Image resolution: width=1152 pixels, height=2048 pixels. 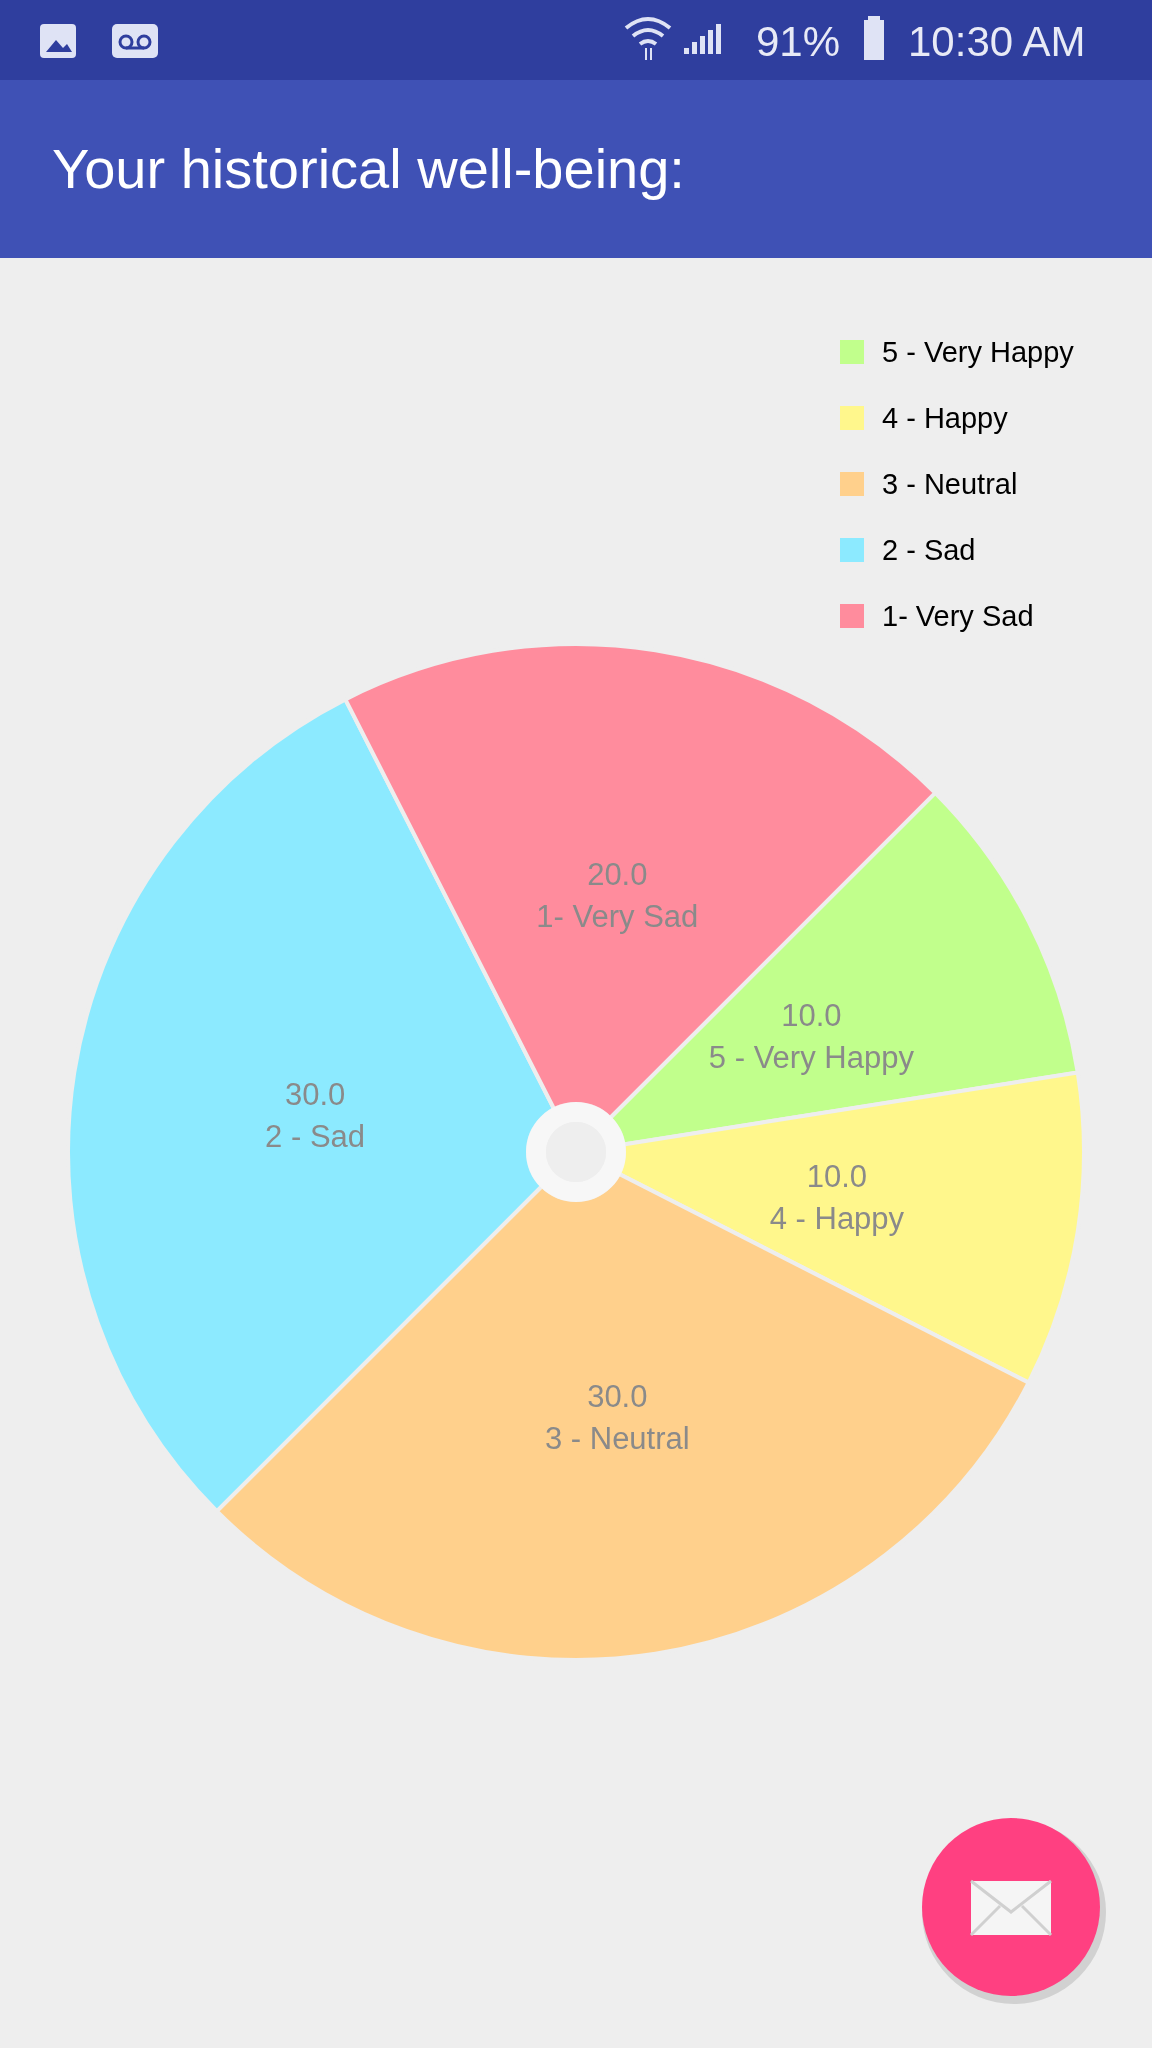 What do you see at coordinates (617, 1438) in the screenshot?
I see `slice-label: 3 - Neutral` at bounding box center [617, 1438].